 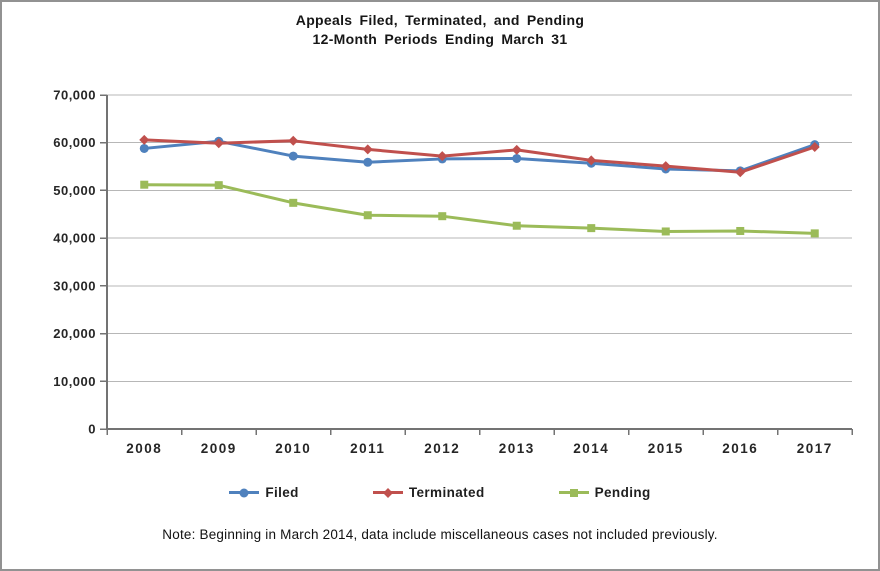 What do you see at coordinates (92, 429) in the screenshot?
I see `y-axis-tick-label: 0` at bounding box center [92, 429].